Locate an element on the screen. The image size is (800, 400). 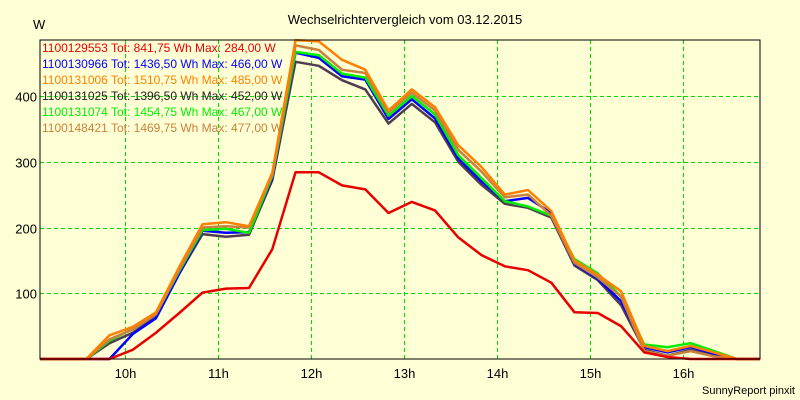
x-ticks: 10h 11h 12h 13h 14h 15h 16h is located at coordinates (405, 373).